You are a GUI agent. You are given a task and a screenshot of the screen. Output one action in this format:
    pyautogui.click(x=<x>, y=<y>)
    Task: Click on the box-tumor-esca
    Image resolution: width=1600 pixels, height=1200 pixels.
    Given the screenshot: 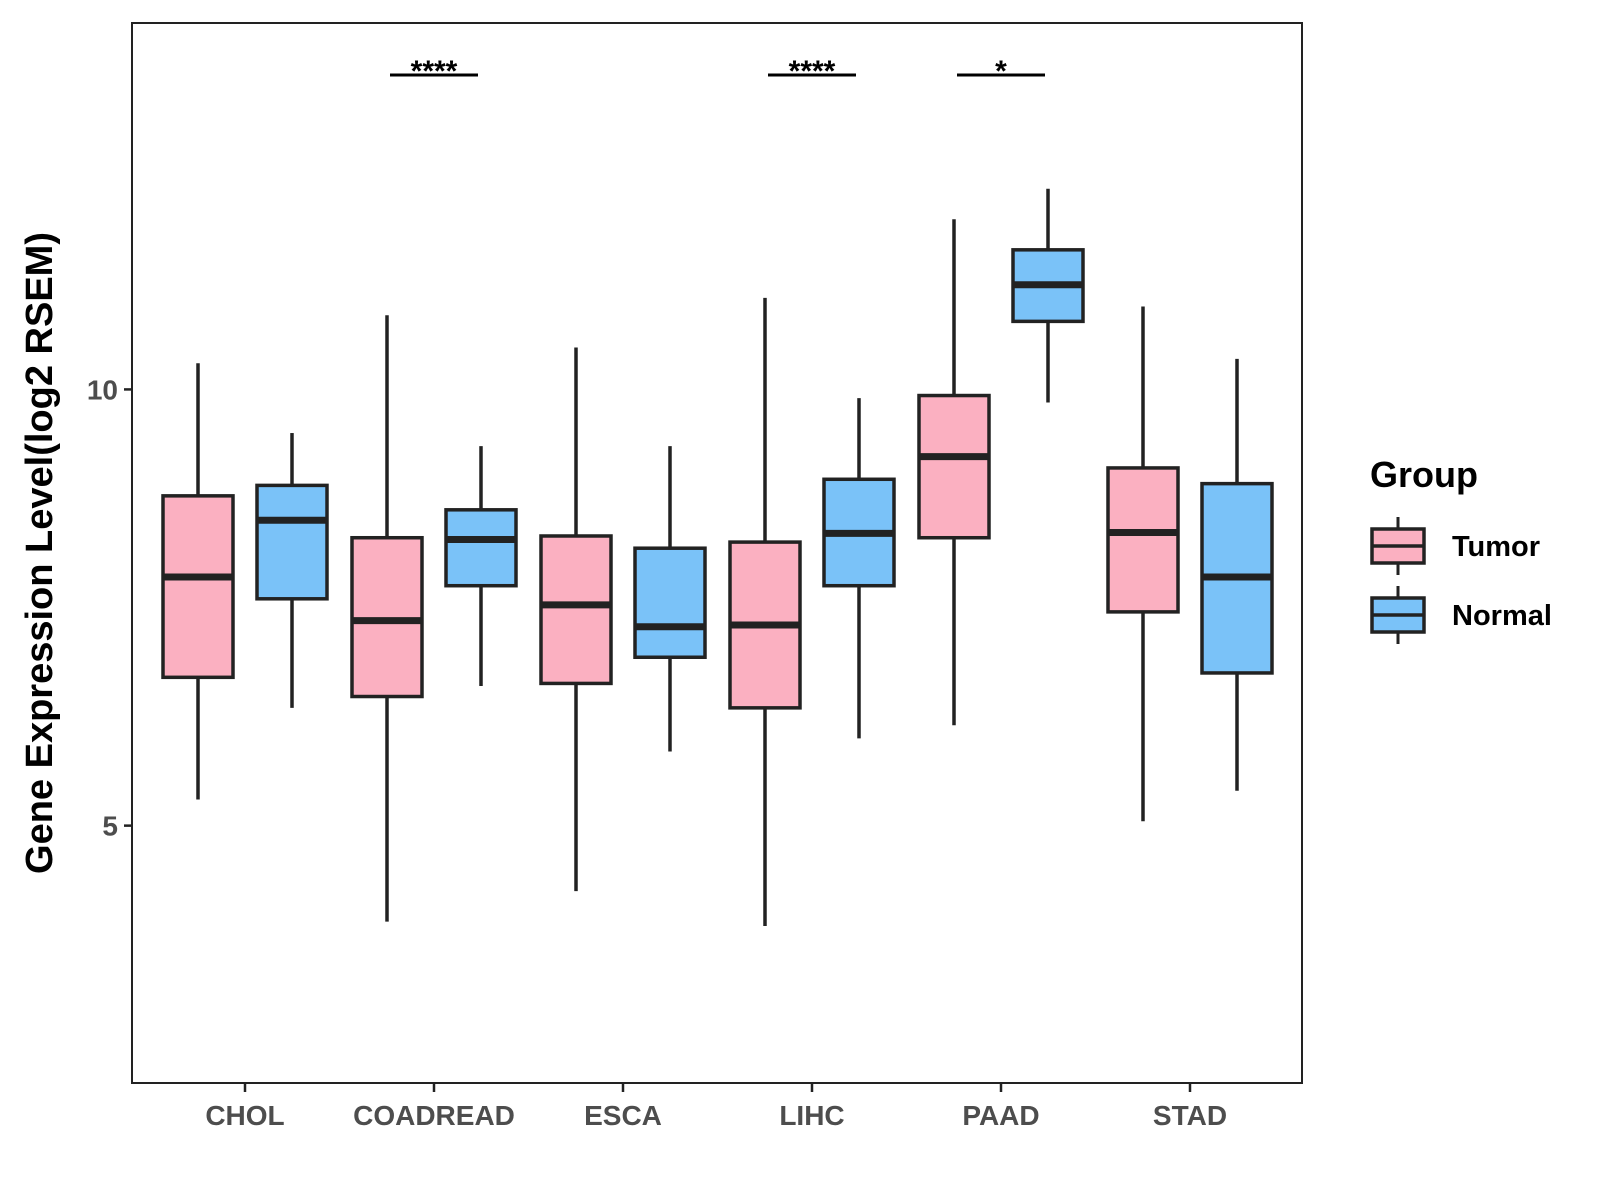 What is the action you would take?
    pyautogui.click(x=576, y=619)
    